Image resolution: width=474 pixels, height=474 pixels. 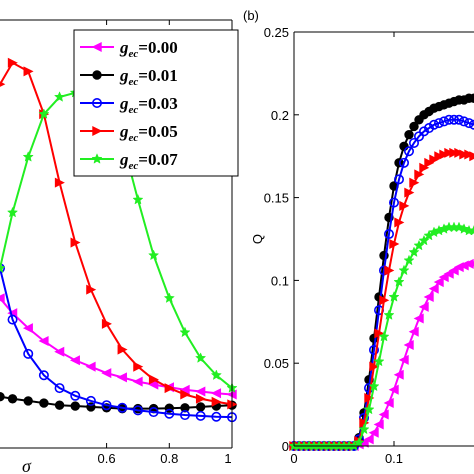 What do you see at coordinates (107, 458) in the screenshot?
I see `x-tick-label-a: 0.6` at bounding box center [107, 458].